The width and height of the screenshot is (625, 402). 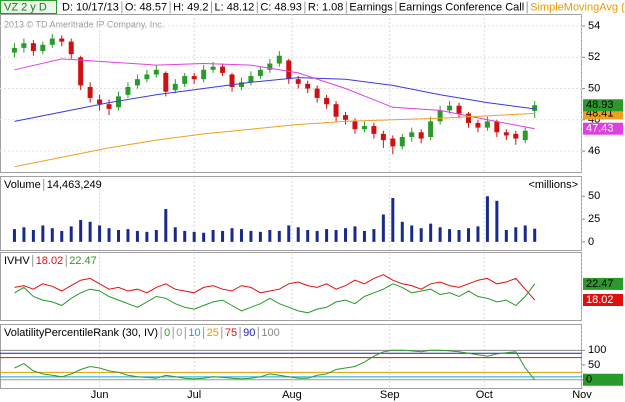 What do you see at coordinates (17, 261) in the screenshot?
I see `panel-title: IVHV` at bounding box center [17, 261].